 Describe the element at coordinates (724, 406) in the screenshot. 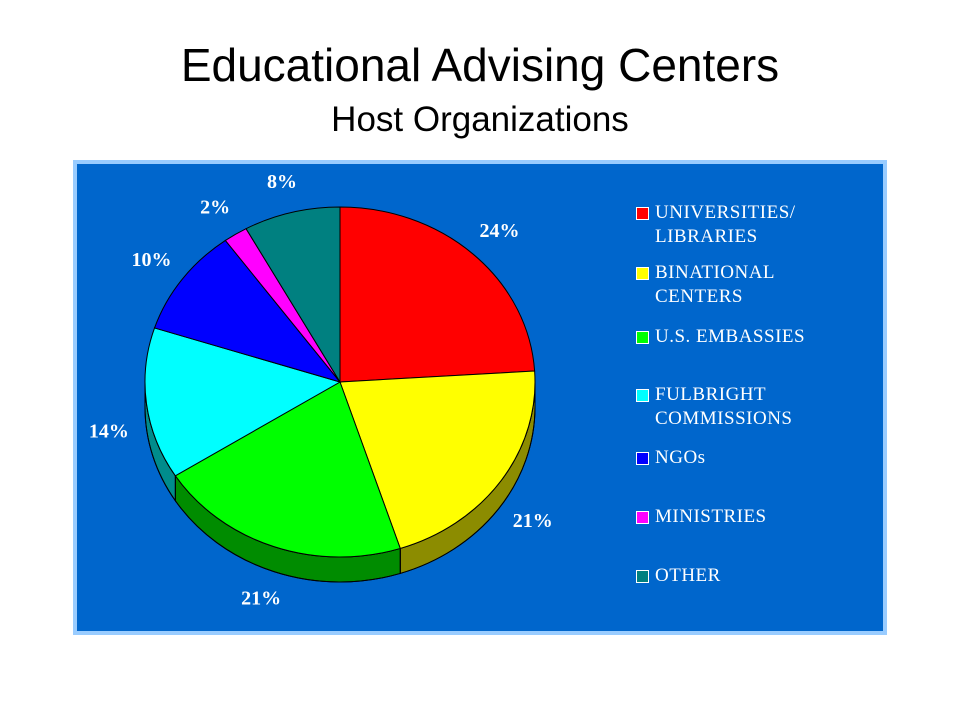

I see `legend-label: FULBRIGHT COMMISSIONS` at that location.